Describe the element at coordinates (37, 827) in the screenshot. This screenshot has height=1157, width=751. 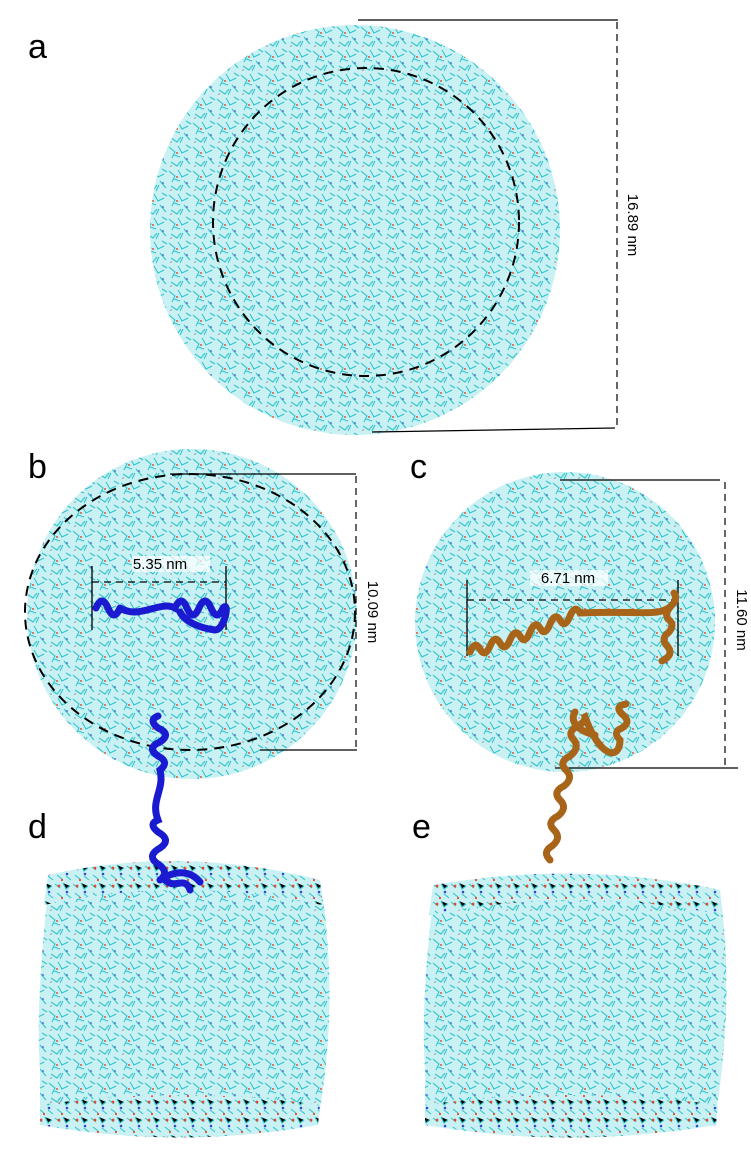
I see `panel-label: d` at that location.